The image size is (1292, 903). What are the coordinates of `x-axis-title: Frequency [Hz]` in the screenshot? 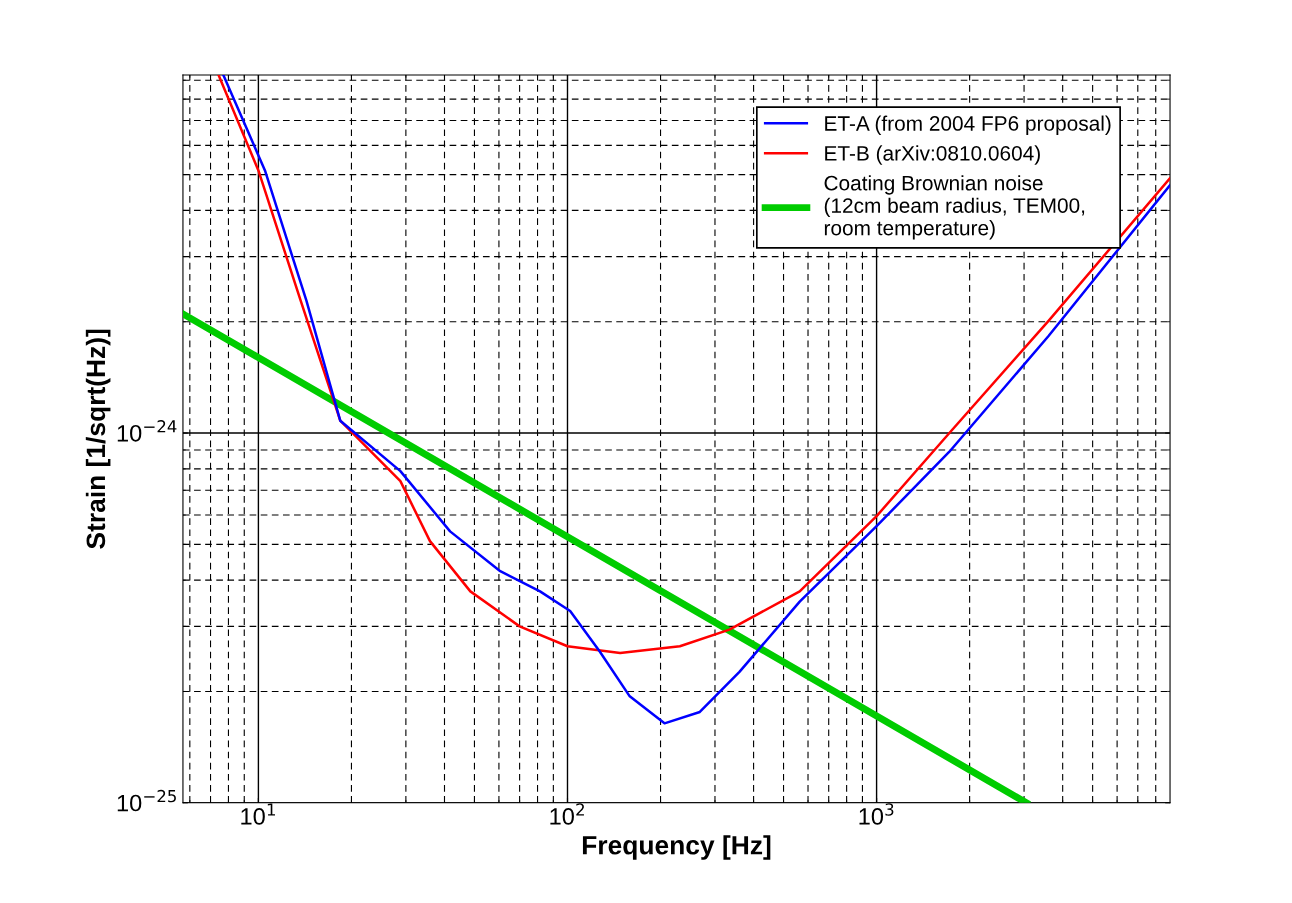 It's located at (676, 847).